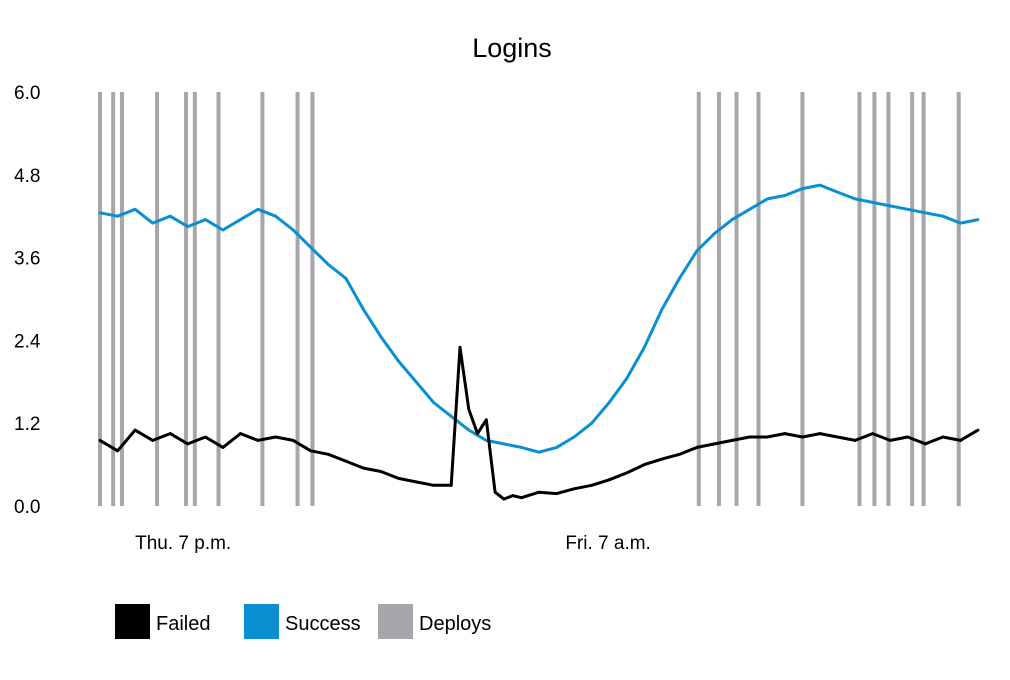 This screenshot has height=680, width=1010. What do you see at coordinates (27, 300) in the screenshot?
I see `y-axis: 0.0 1.2 2.4 3.6 4.8 6.0` at bounding box center [27, 300].